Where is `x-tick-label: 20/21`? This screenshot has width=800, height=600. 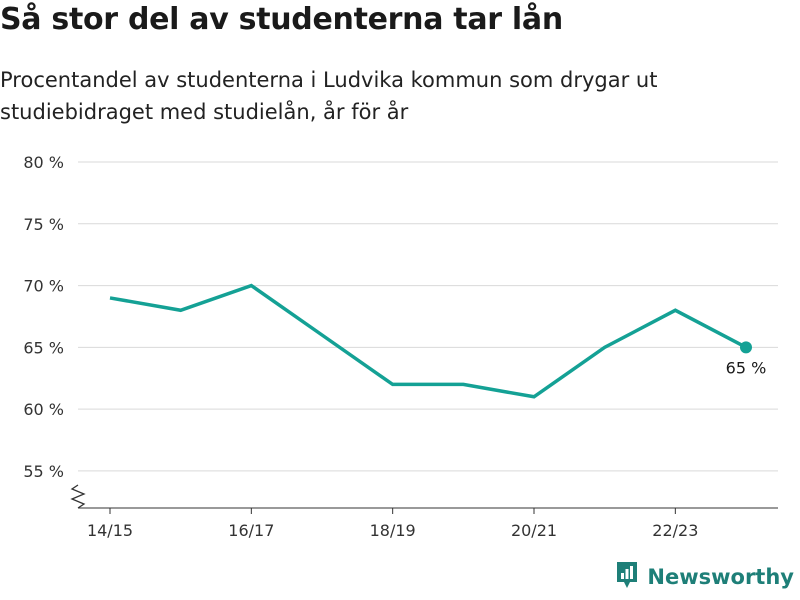 x-tick-label: 20/21 is located at coordinates (534, 530).